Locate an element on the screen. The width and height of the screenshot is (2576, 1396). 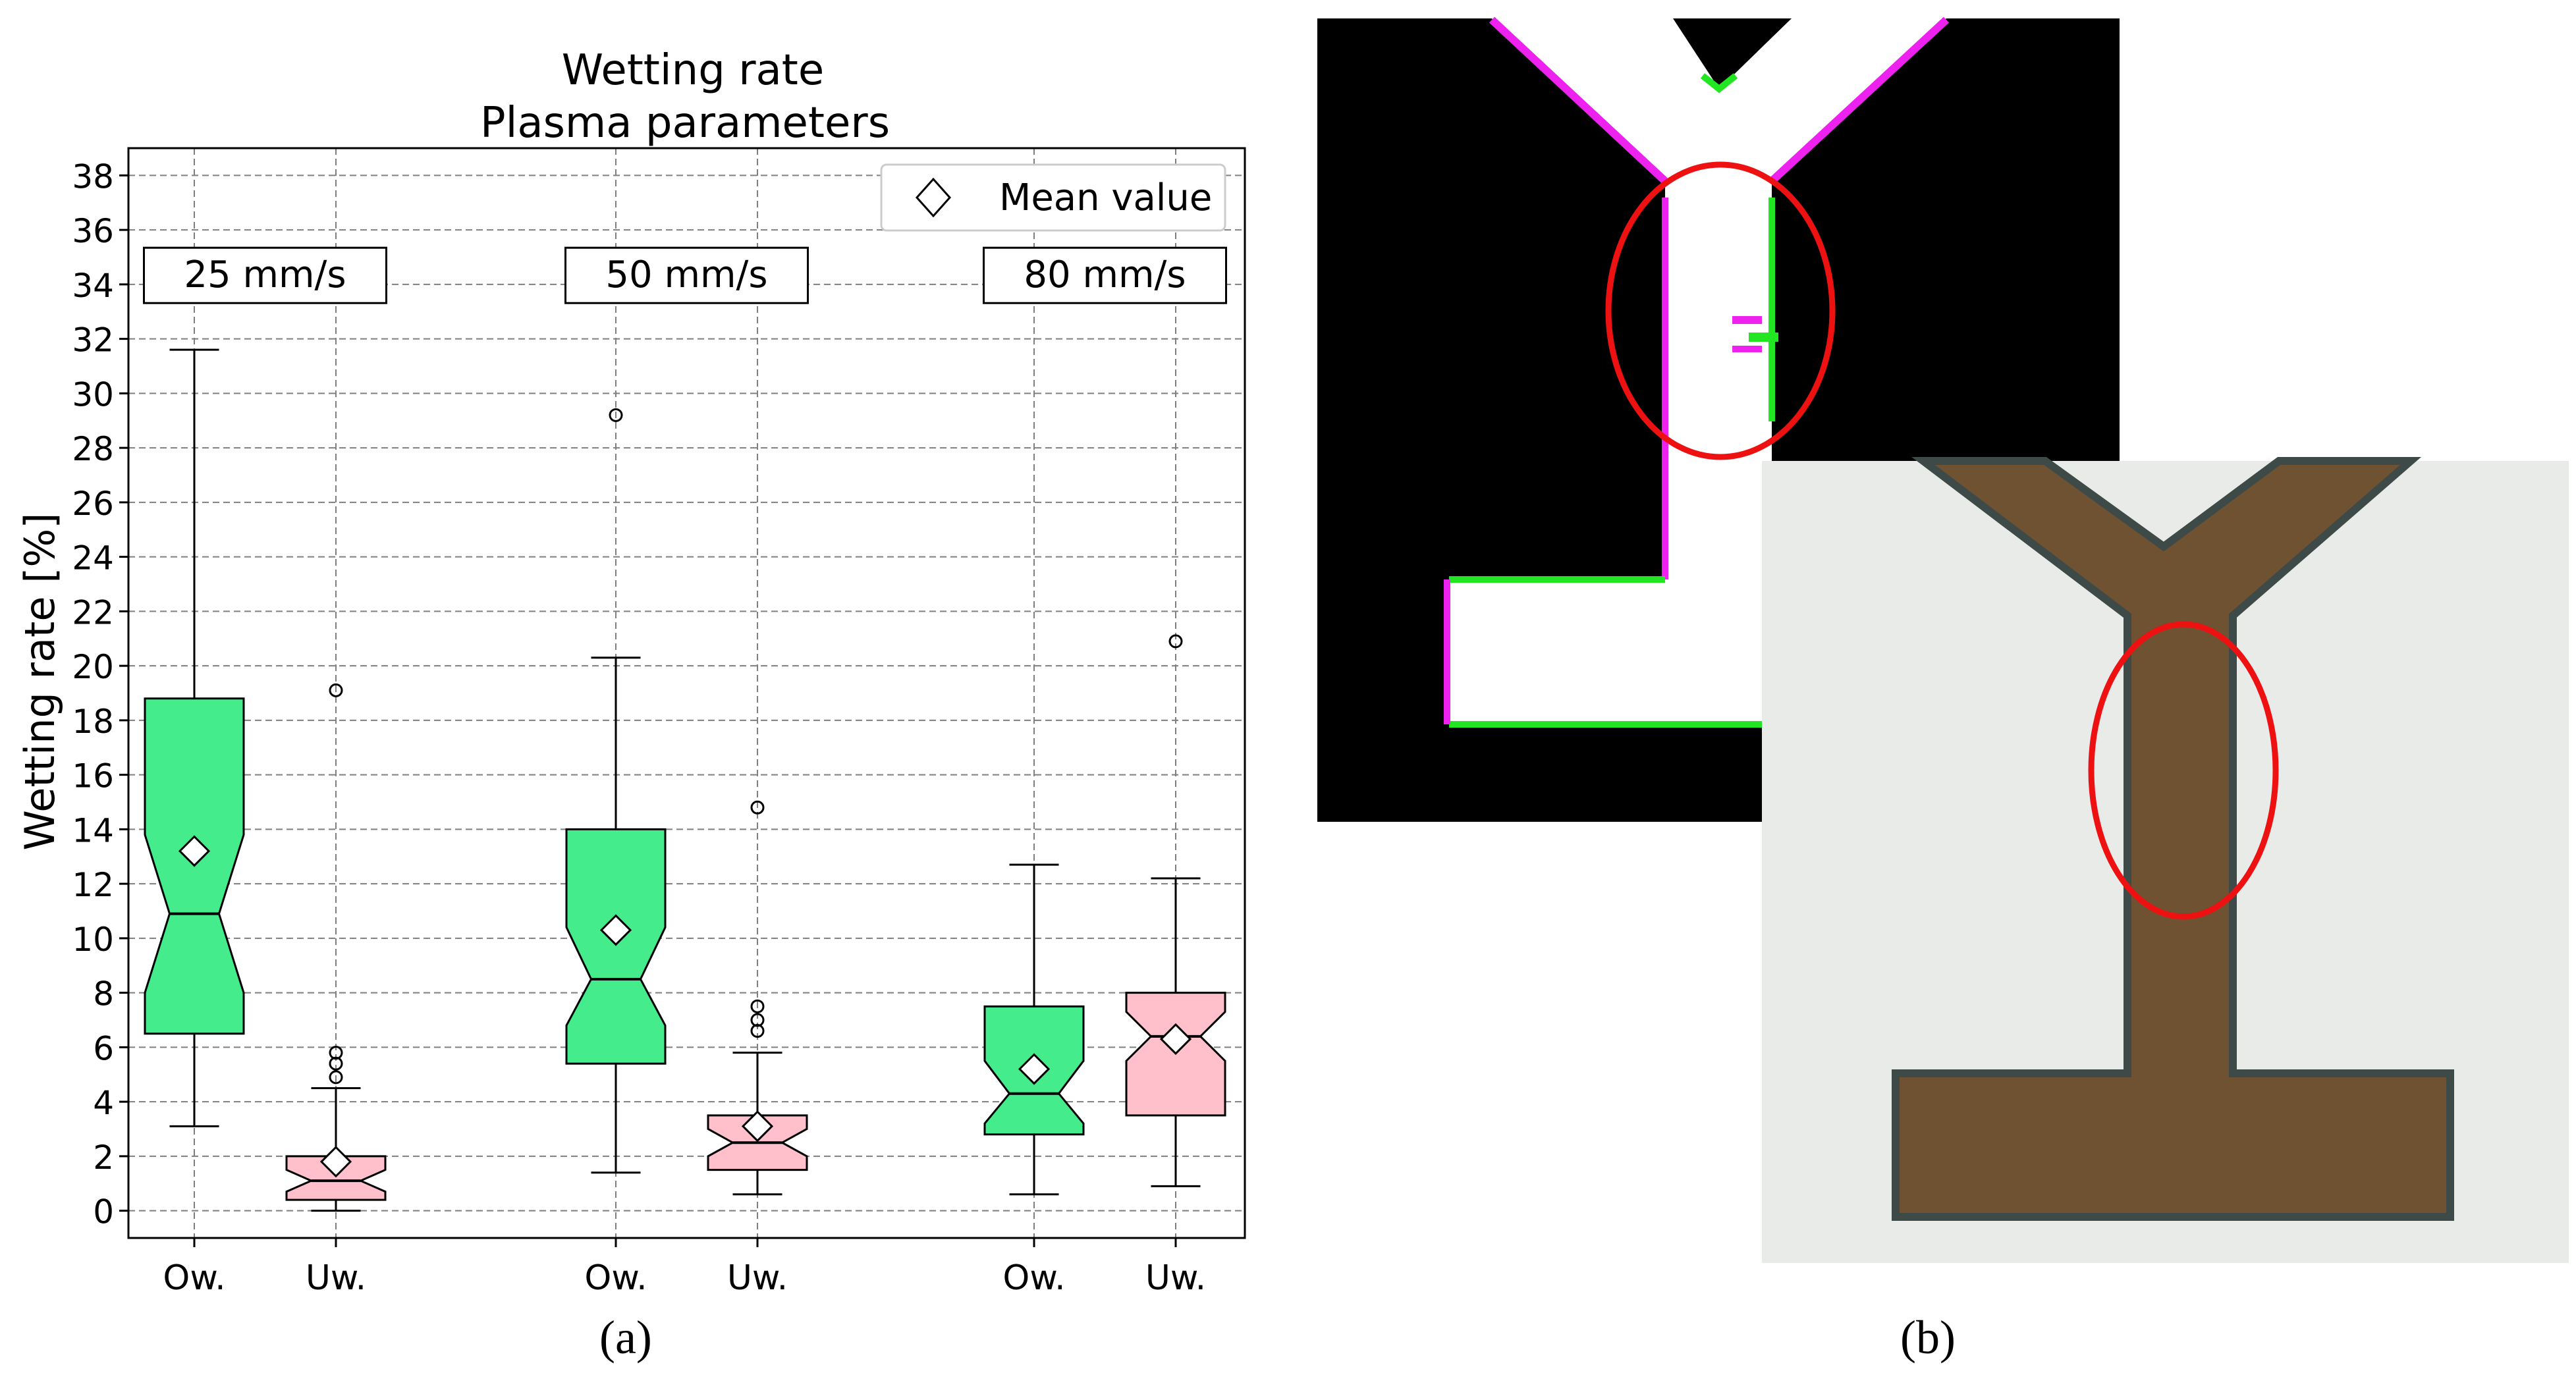
highlight-circle-binary is located at coordinates (1720, 310).